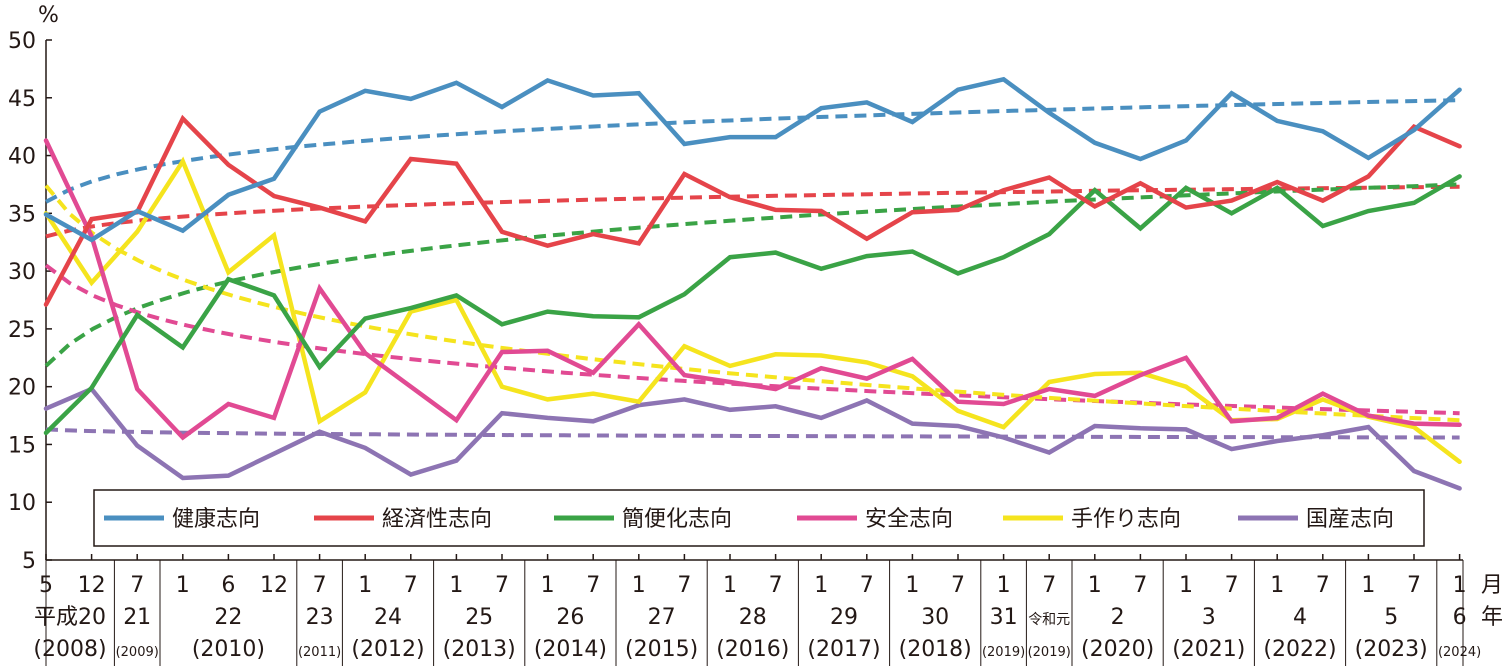 The image size is (1506, 668). What do you see at coordinates (319, 652) in the screenshot?
I see `x-era-year-label: (2011)` at bounding box center [319, 652].